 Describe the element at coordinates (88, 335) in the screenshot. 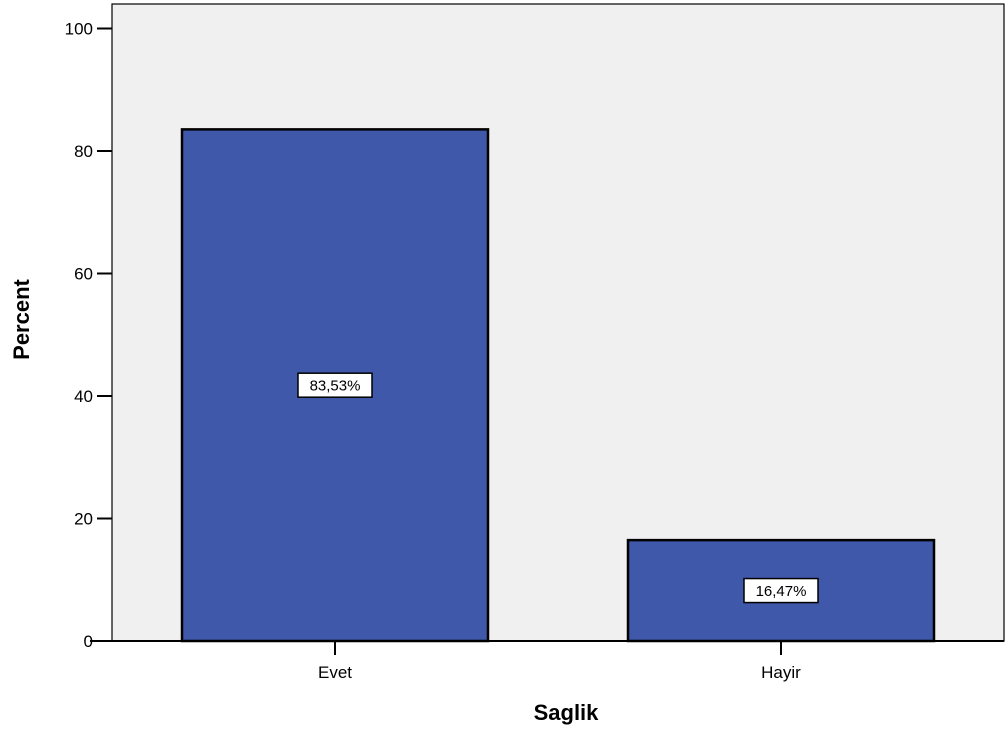

I see `y-axis: 0 20 40 60 80 100` at that location.